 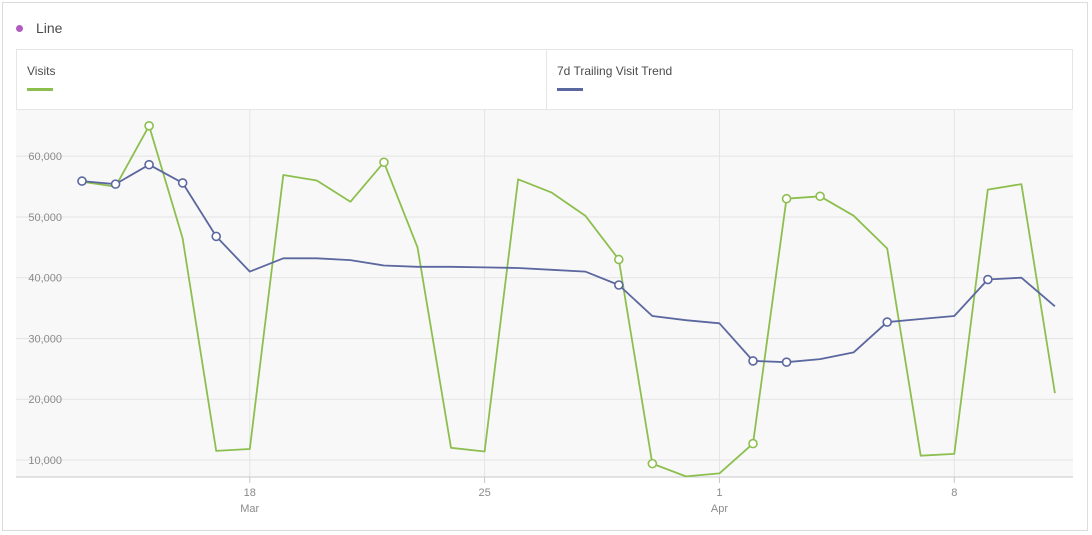 I want to click on y-tick-label: 50,000, so click(x=45, y=218).